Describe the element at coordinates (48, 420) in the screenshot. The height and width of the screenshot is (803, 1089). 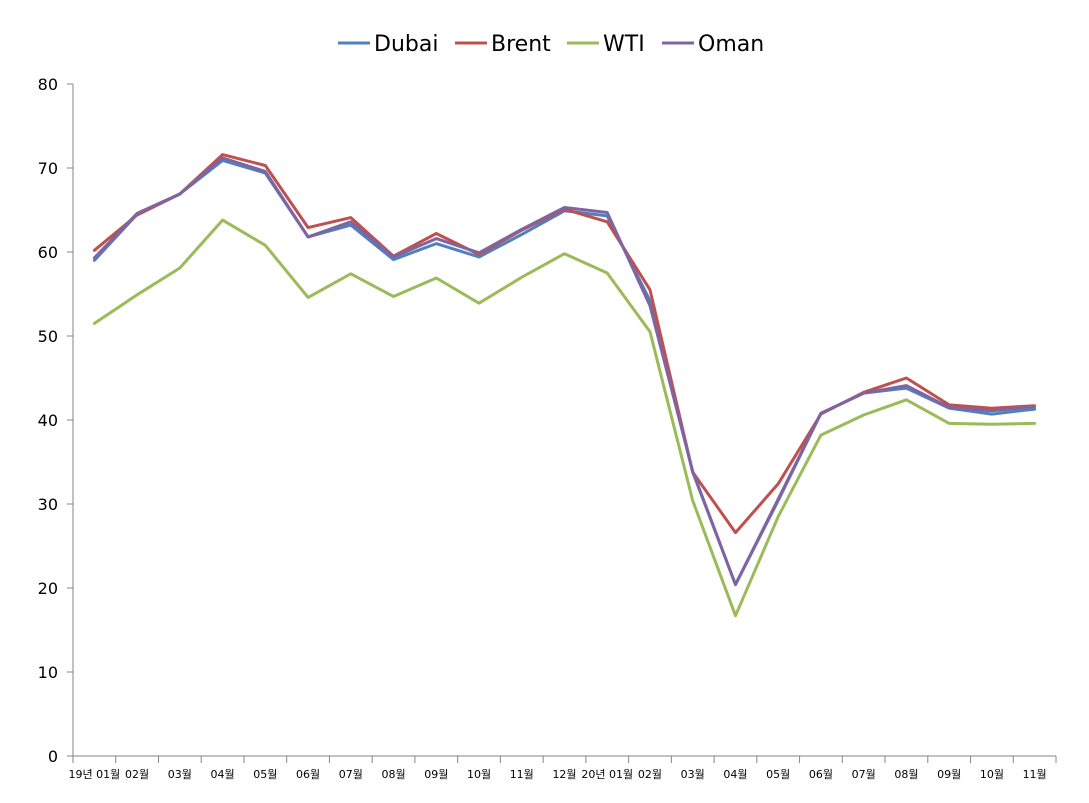
I see `y-tick-label: 40` at that location.